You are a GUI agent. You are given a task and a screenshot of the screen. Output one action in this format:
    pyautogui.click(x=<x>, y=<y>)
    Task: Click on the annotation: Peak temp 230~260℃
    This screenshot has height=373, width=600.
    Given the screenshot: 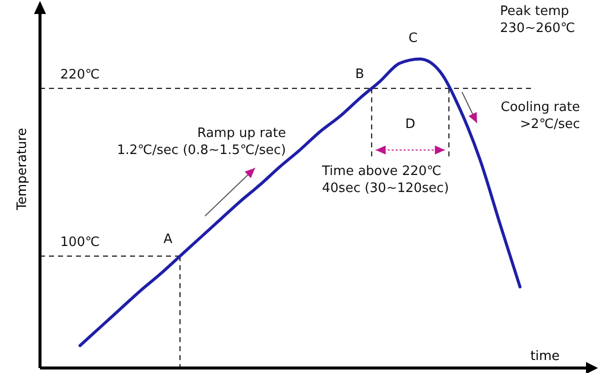 What is the action you would take?
    pyautogui.click(x=538, y=20)
    